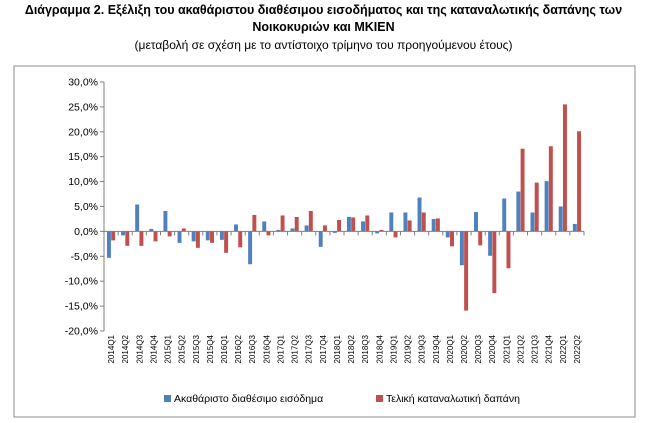  I want to click on x-tick-label: 2019Q2, so click(408, 348).